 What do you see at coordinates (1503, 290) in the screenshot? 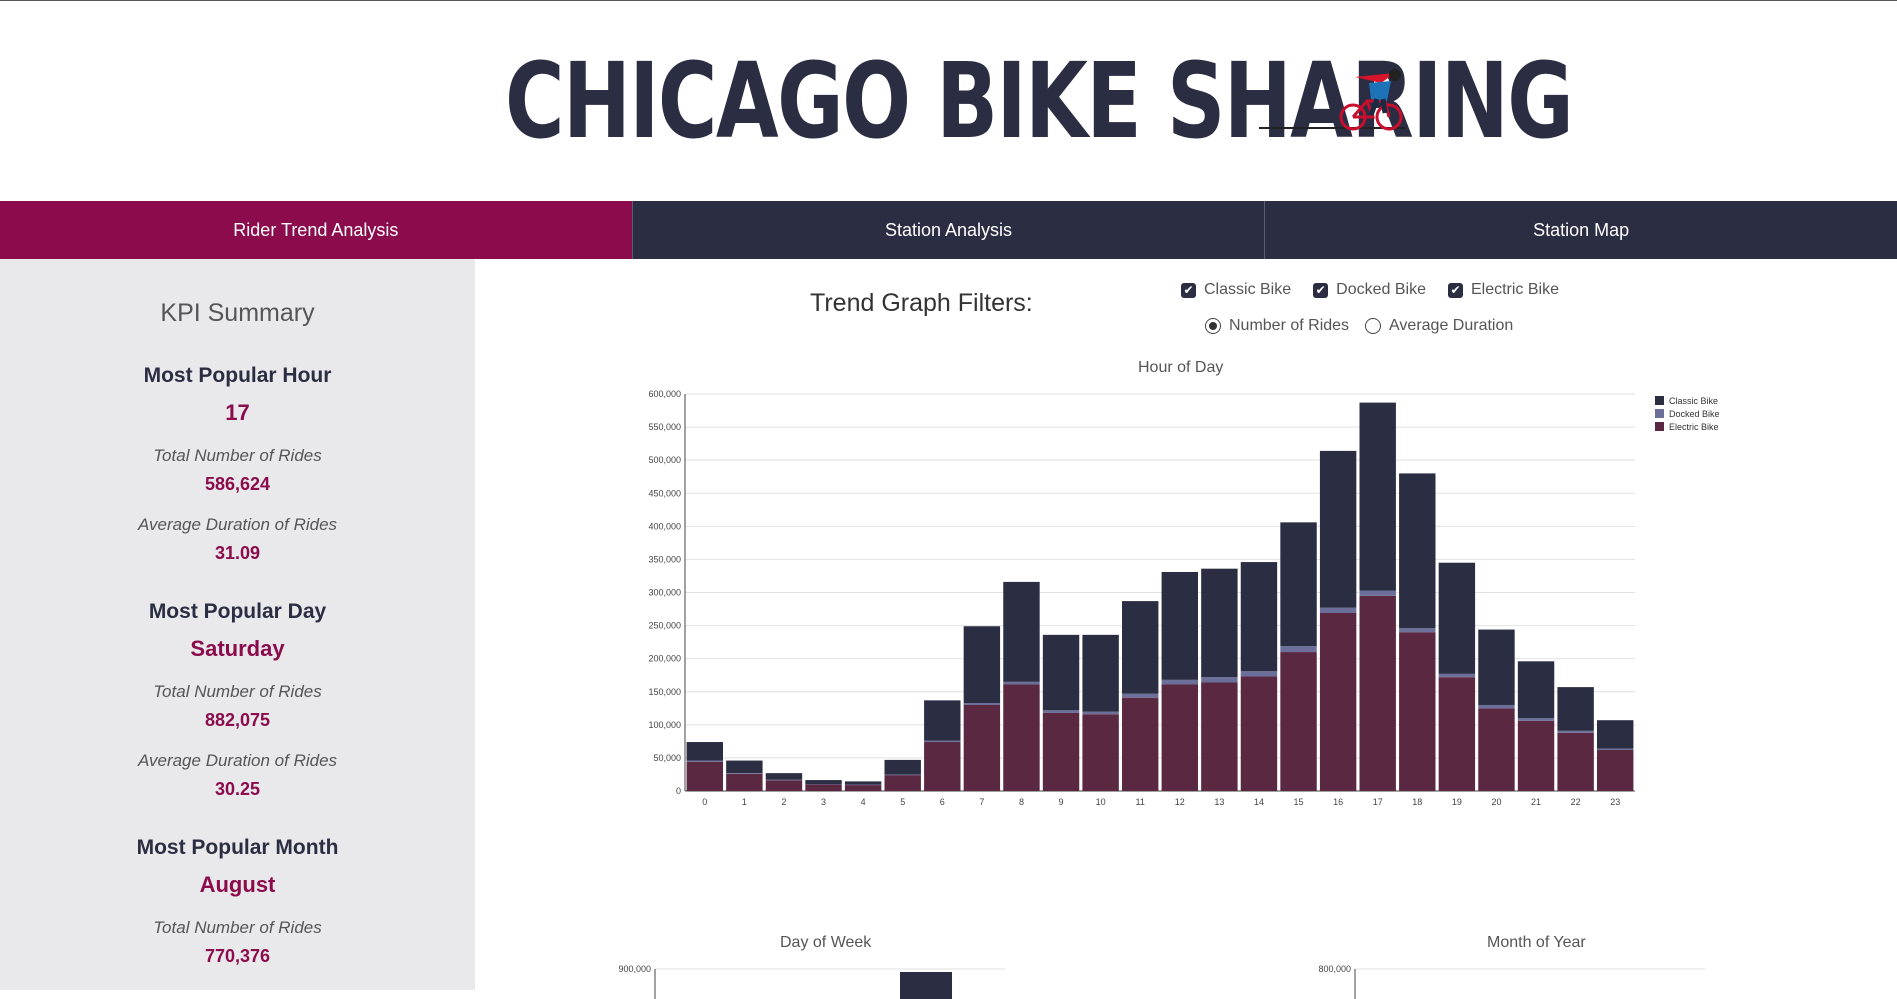
I see `filter-electric-bike: ✔ Electric Bike` at bounding box center [1503, 290].